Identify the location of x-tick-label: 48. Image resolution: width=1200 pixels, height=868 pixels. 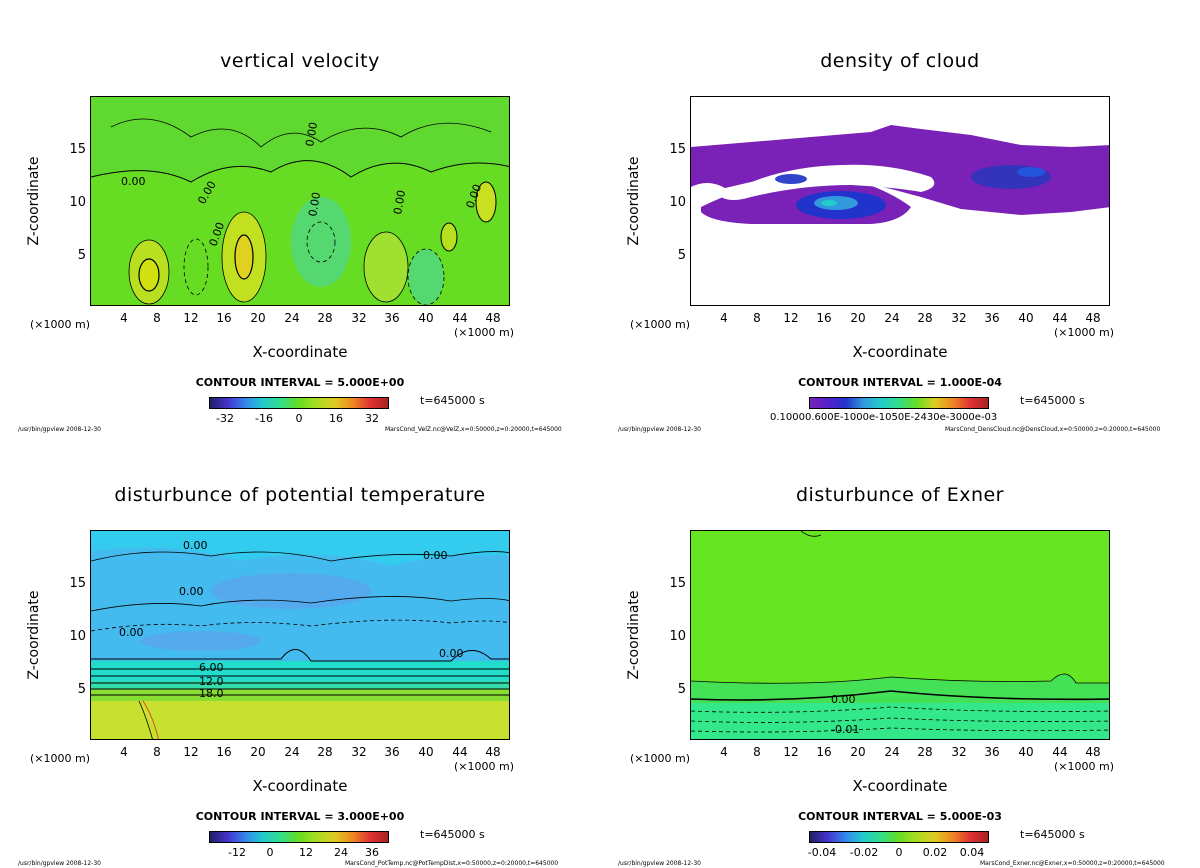
(1093, 318).